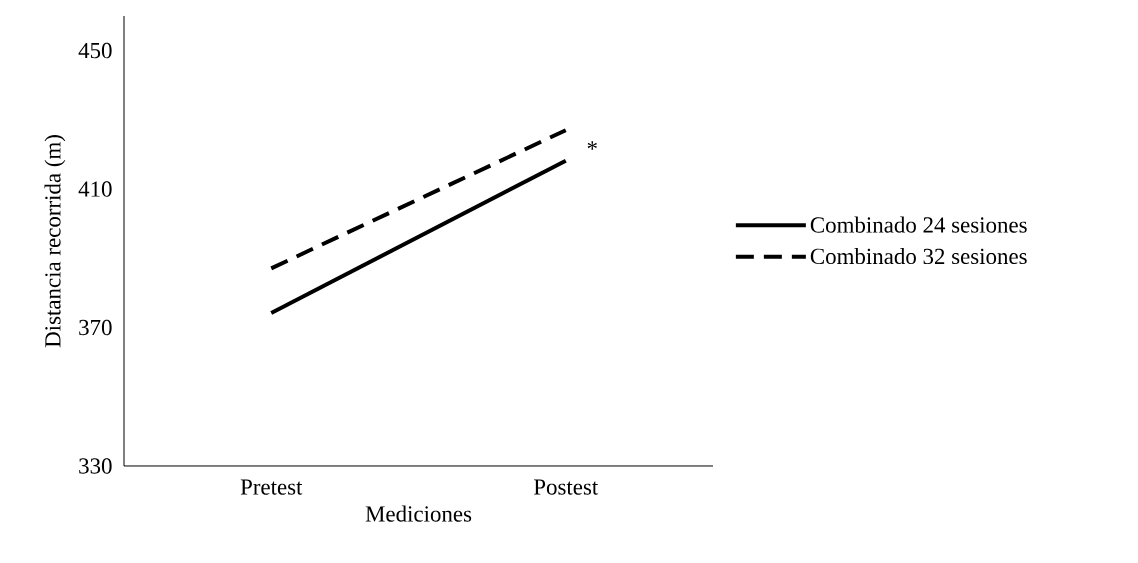  Describe the element at coordinates (95, 466) in the screenshot. I see `y-tick-label: 330` at that location.